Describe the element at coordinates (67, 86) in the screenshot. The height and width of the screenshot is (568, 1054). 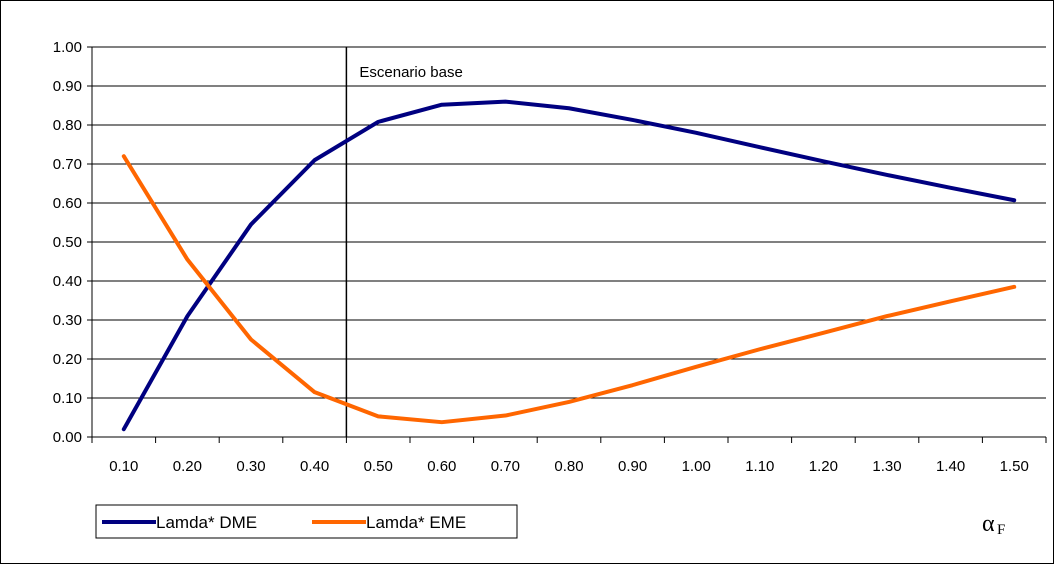
I see `y-tick-label: 0.90` at that location.